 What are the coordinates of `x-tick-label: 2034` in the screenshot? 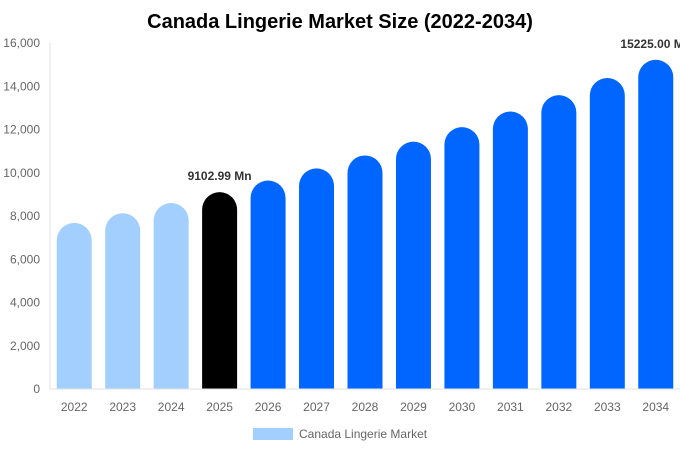 It's located at (655, 407).